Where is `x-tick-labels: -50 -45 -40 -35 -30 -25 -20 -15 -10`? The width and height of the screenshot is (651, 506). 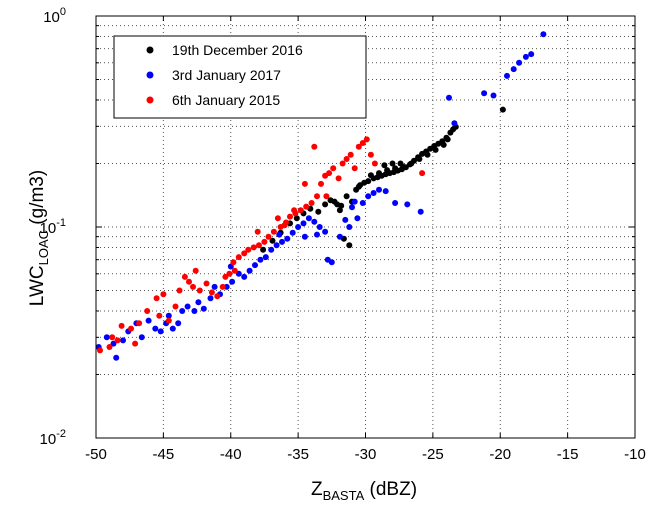
x-tick-labels: -50 -45 -40 -35 -30 -25 -20 -15 -10 is located at coordinates (365, 454).